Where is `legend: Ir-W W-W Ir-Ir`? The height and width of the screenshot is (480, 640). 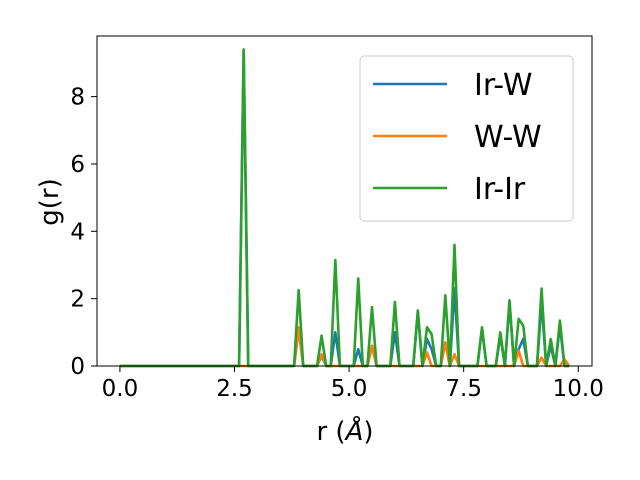
legend: Ir-W W-W Ir-Ir is located at coordinates (466, 138).